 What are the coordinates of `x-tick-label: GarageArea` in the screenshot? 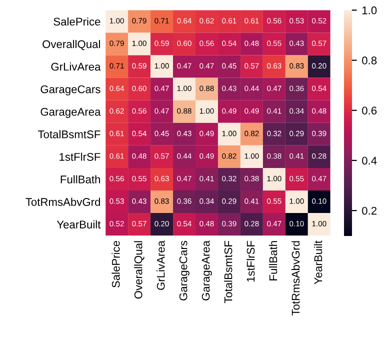 It's located at (207, 270).